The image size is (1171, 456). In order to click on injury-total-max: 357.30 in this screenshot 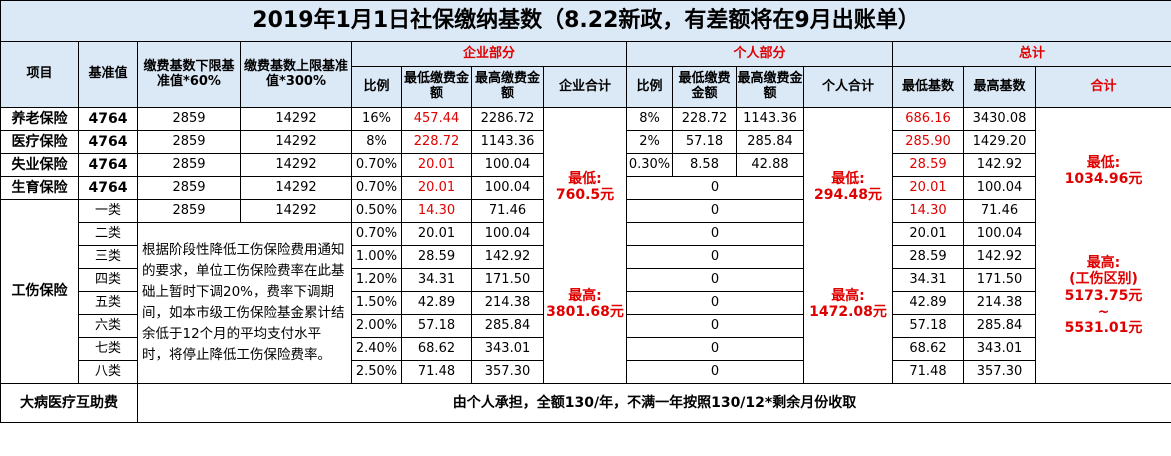, I will do `click(999, 372)`.